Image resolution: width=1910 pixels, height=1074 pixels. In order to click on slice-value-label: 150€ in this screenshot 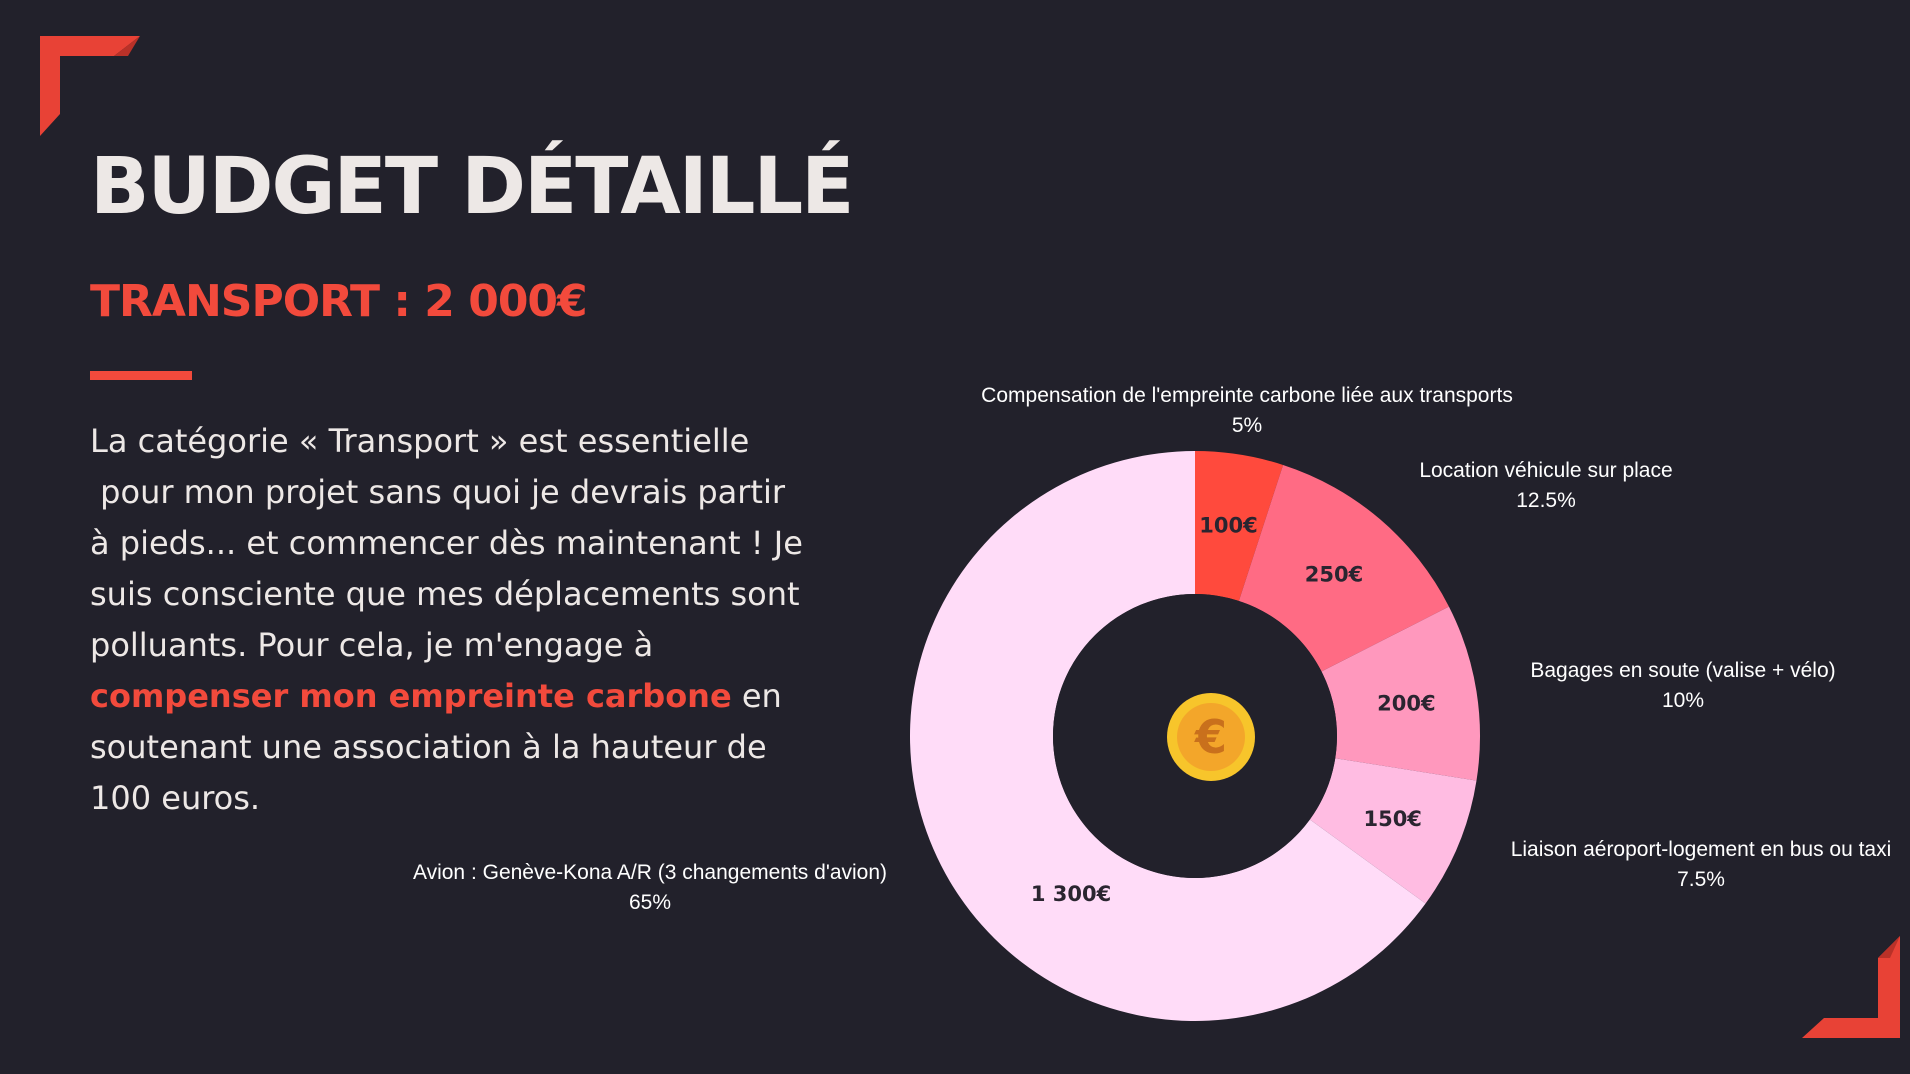, I will do `click(1392, 819)`.